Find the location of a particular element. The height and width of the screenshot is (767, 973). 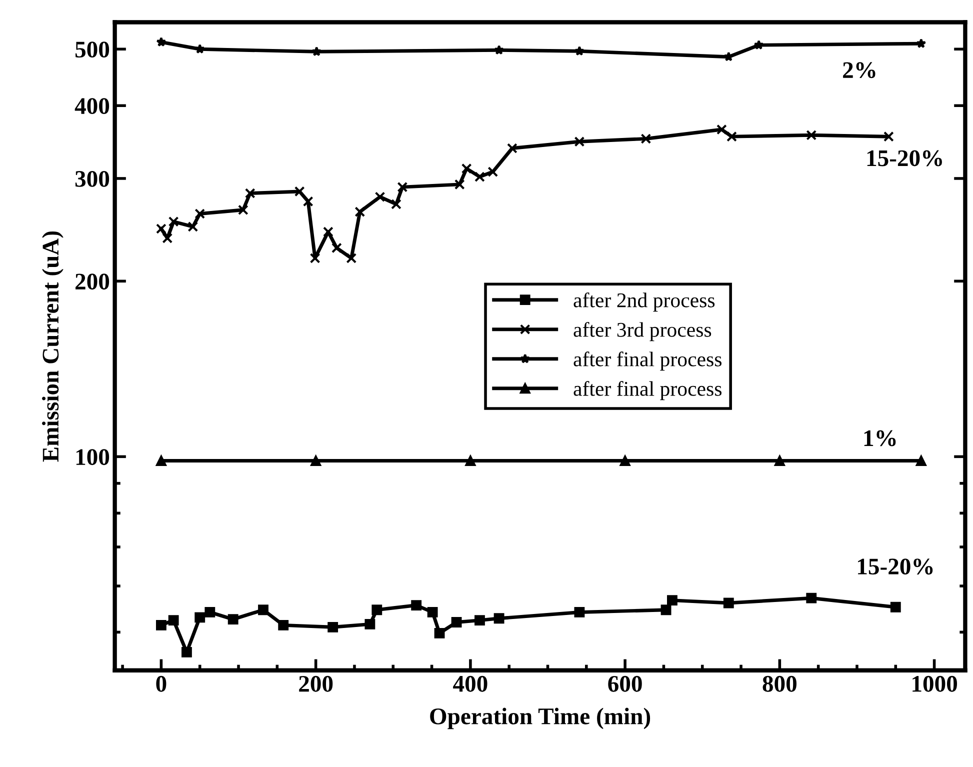

legend-label: after 3rd process is located at coordinates (643, 332).